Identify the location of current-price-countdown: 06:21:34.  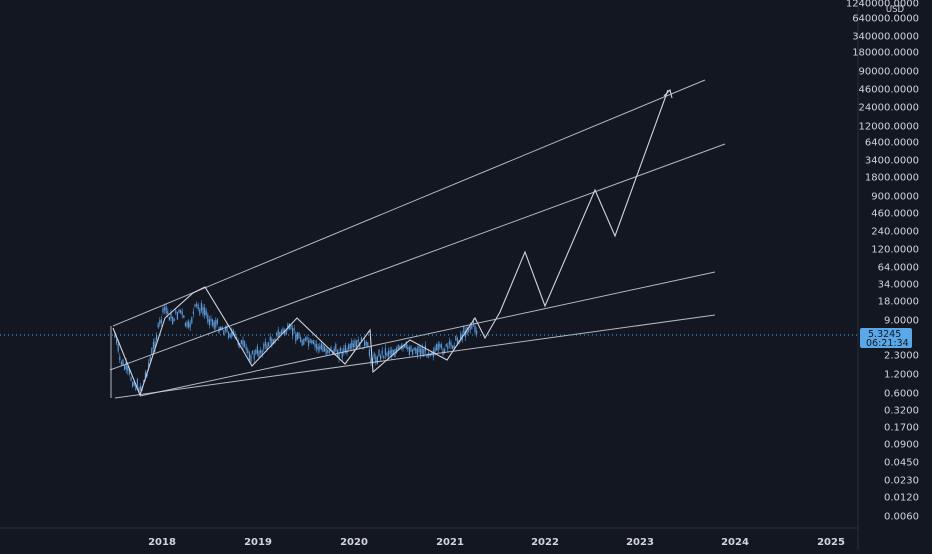
(887, 343).